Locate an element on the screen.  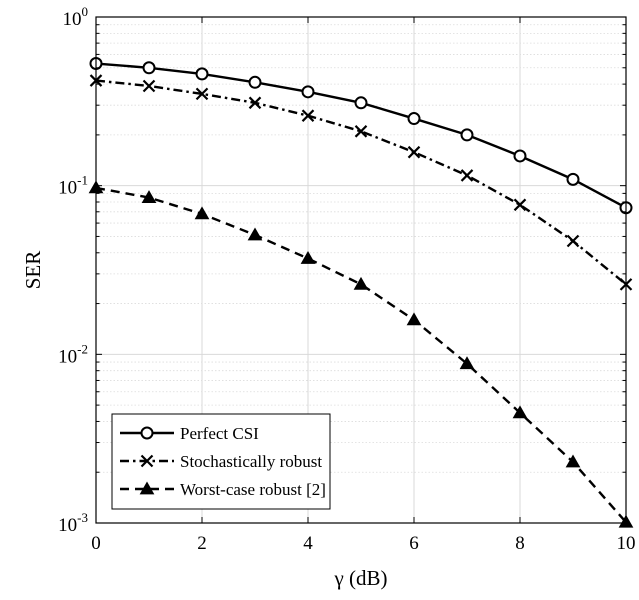
y-tick-label: 10⁻³ is located at coordinates (73, 523).